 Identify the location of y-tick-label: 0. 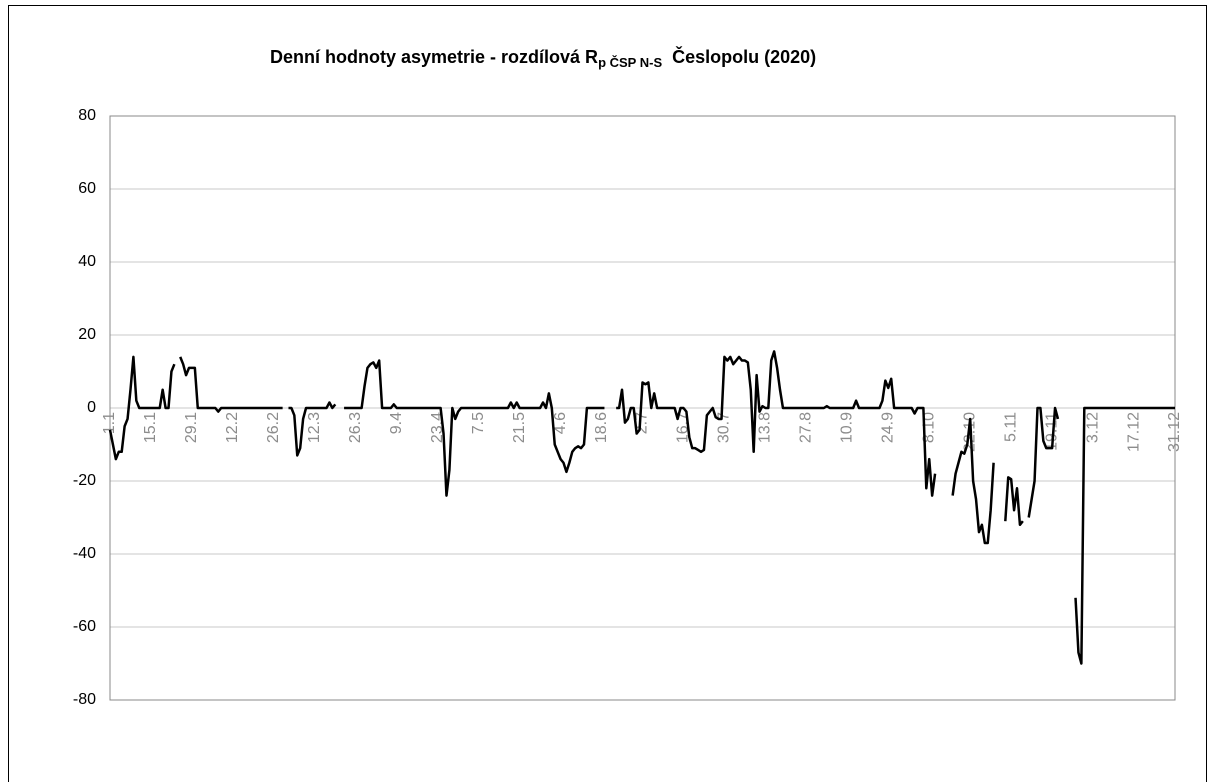
(91, 407).